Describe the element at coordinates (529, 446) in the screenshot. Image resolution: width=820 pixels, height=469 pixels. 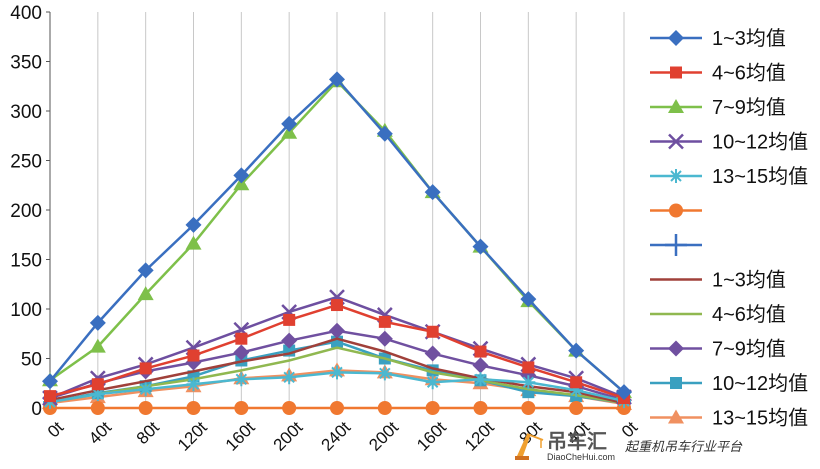
I see `crane-logo-icon` at that location.